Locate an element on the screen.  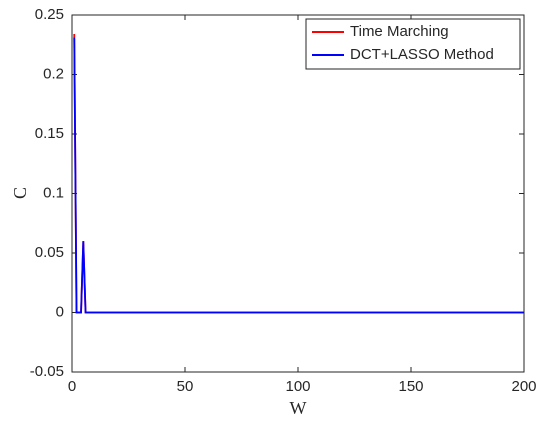
y-axis-label: C is located at coordinates (20, 193).